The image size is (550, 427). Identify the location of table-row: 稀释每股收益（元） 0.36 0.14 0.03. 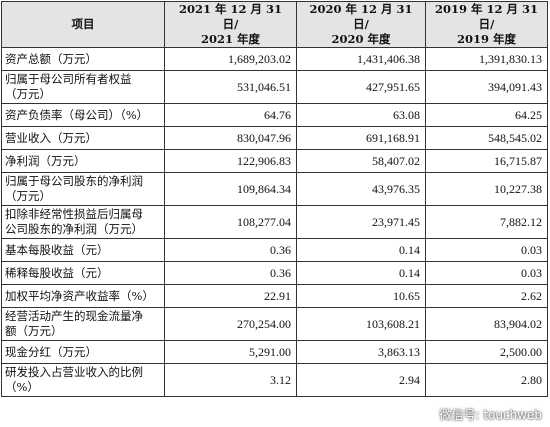
(274, 273).